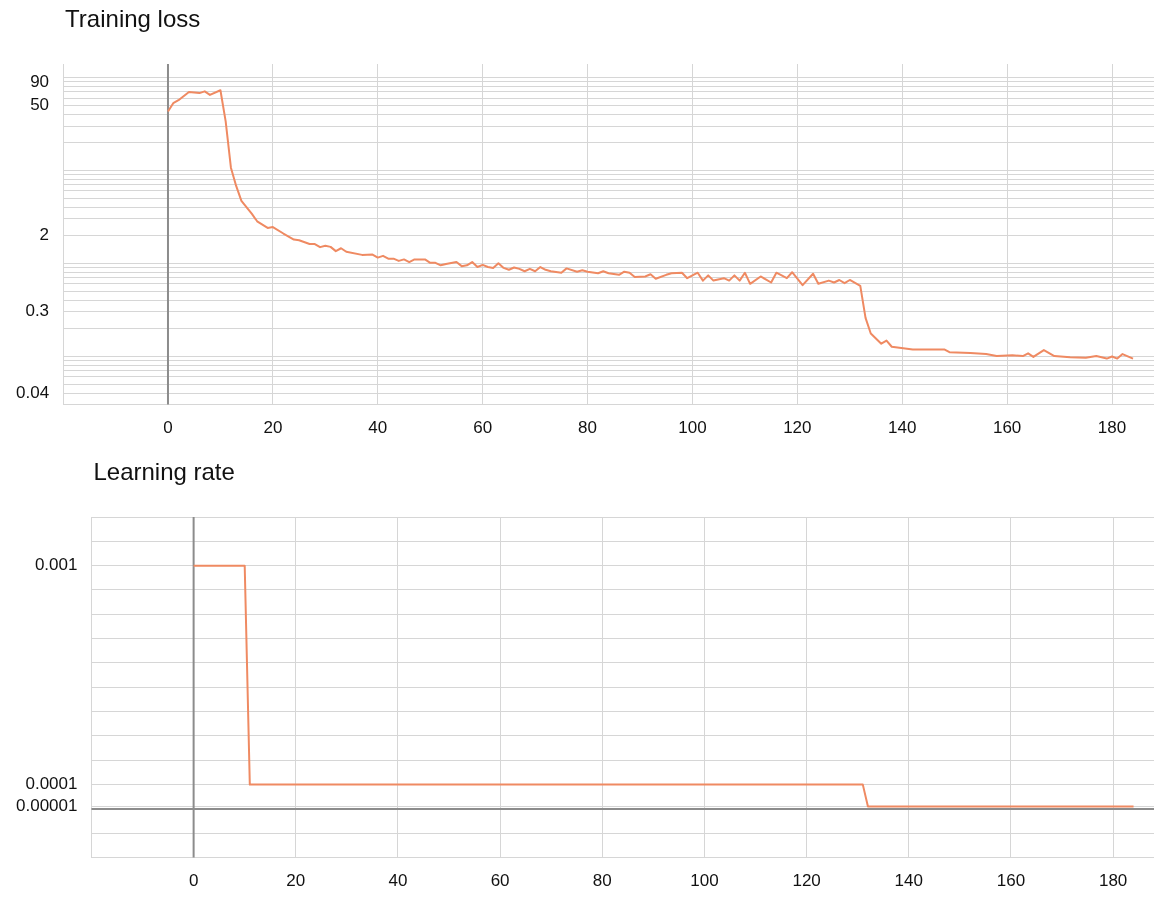 The height and width of the screenshot is (906, 1166). Describe the element at coordinates (37, 311) in the screenshot. I see `y-tick-label: 0.3` at that location.